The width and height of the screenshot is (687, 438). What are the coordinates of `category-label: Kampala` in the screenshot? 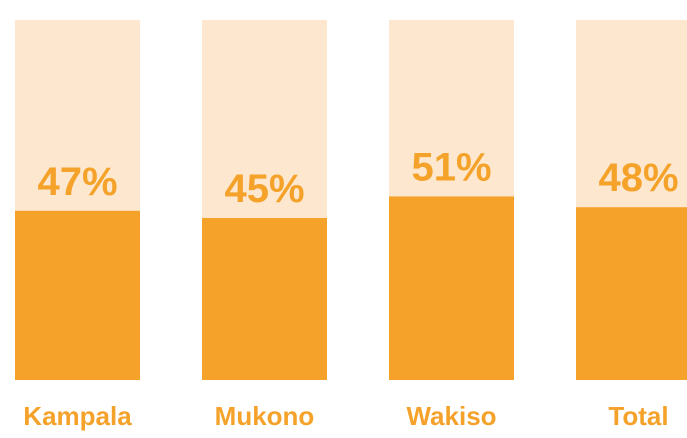 It's located at (77, 416).